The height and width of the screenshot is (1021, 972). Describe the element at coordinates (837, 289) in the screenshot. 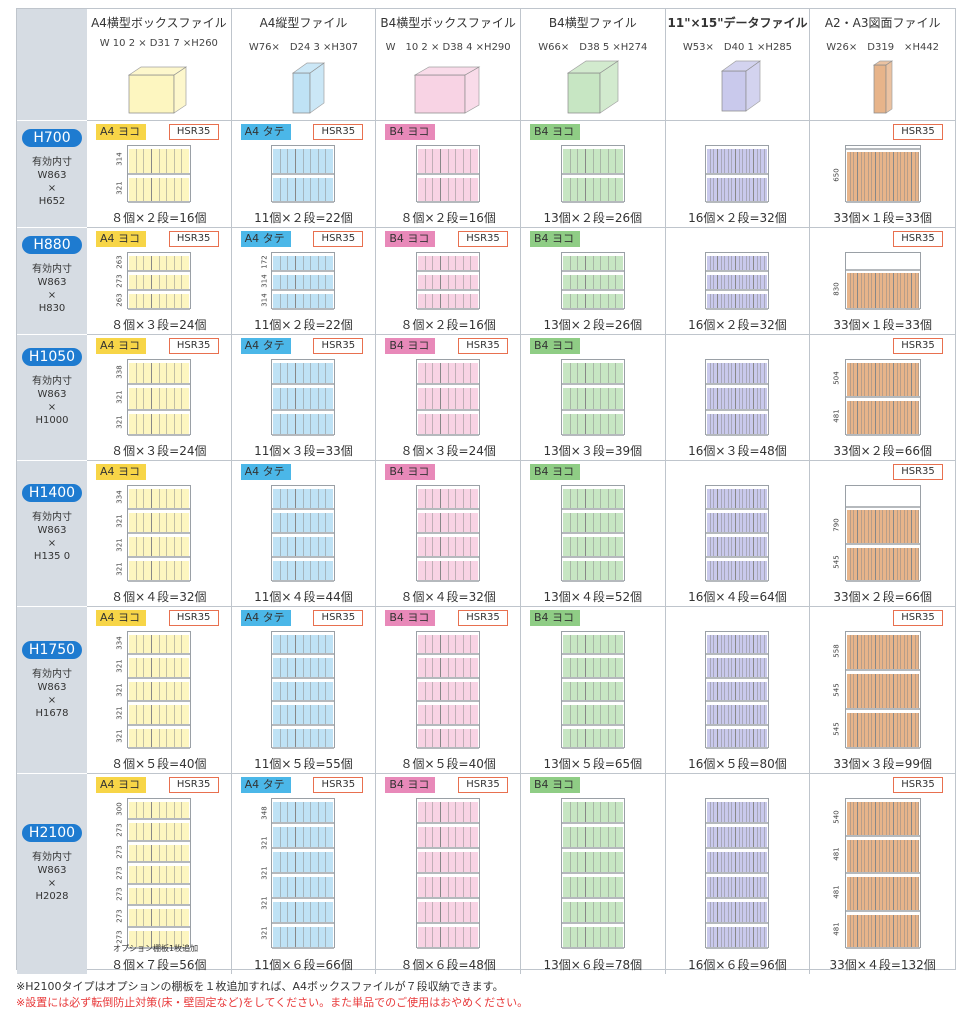

I see `dimension-label: 830` at that location.